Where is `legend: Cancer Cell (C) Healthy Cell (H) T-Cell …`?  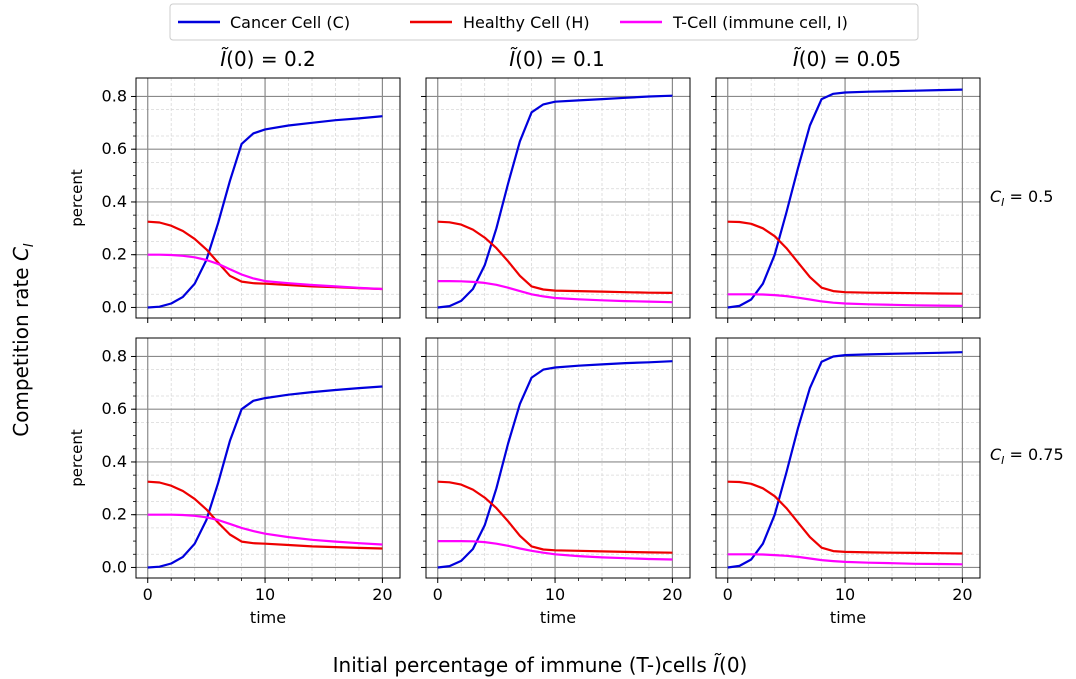
legend: Cancer Cell (C) Healthy Cell (H) T-Cell … is located at coordinates (544, 22).